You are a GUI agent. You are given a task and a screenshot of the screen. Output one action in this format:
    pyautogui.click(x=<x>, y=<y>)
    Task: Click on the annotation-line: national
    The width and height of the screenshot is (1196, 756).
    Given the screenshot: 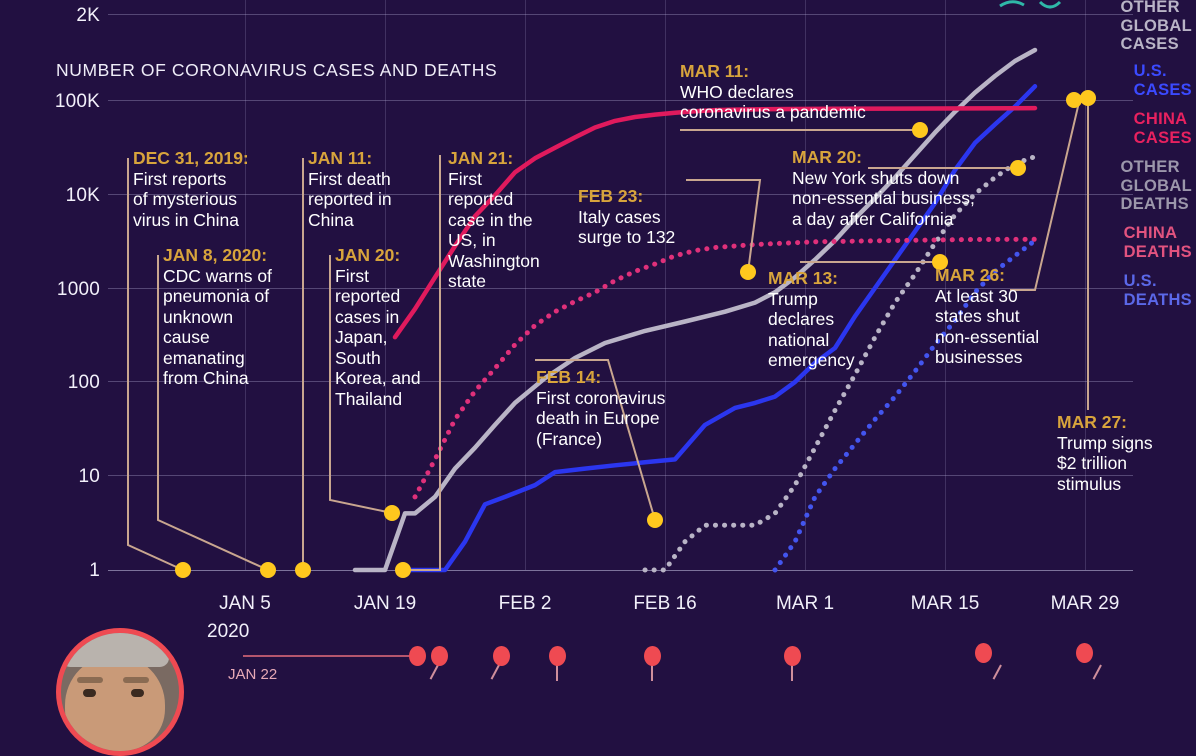 What is the action you would take?
    pyautogui.click(x=799, y=339)
    